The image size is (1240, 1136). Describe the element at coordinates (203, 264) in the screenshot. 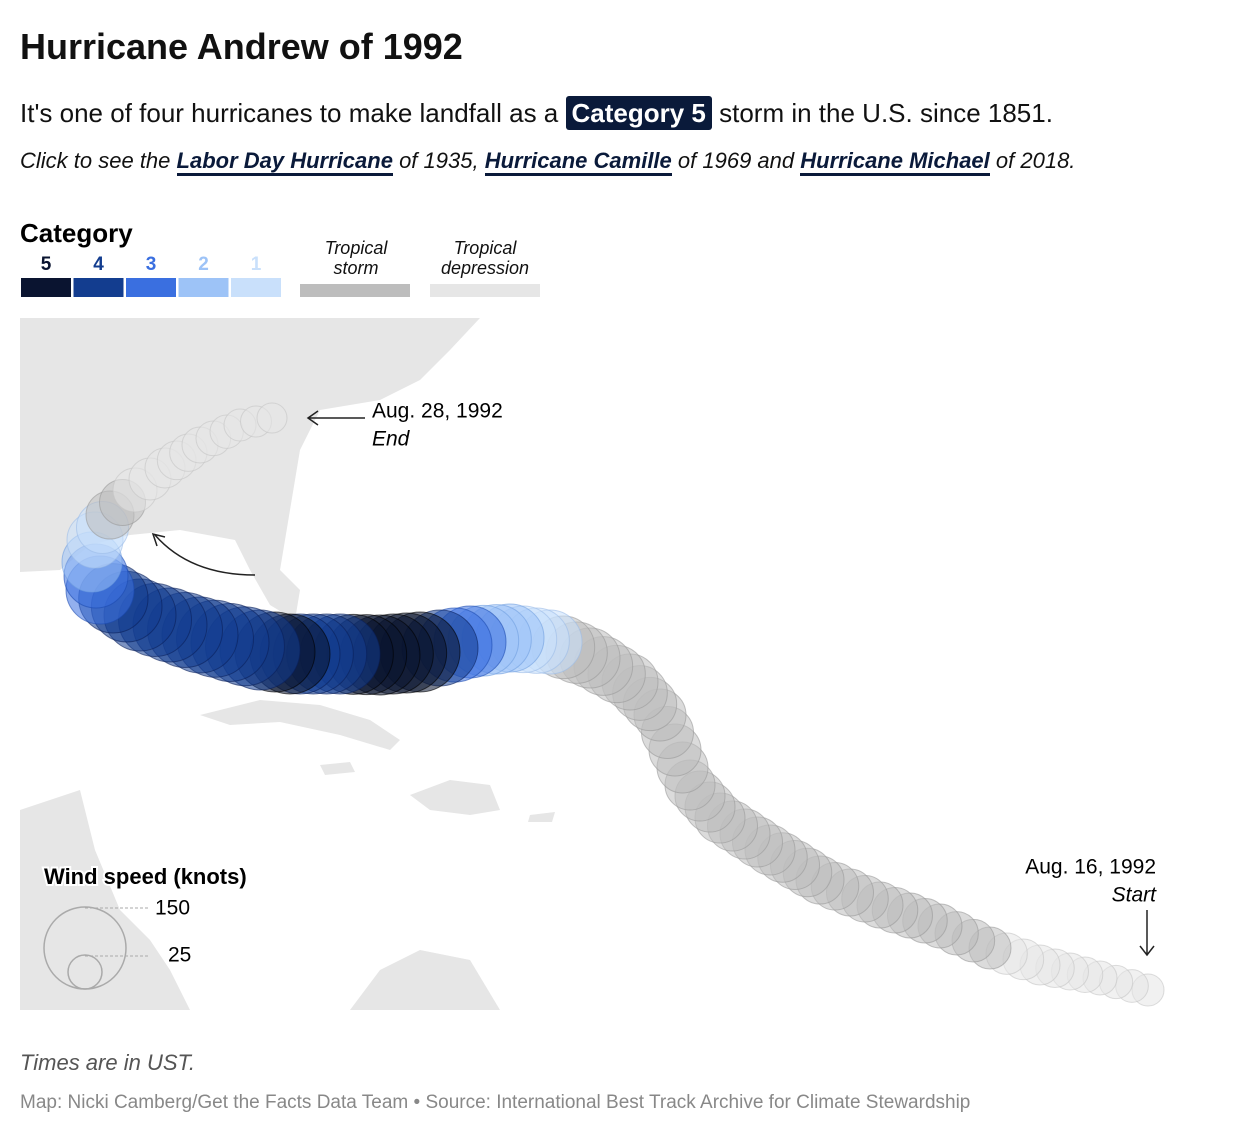

I see `legend-label: 2` at that location.